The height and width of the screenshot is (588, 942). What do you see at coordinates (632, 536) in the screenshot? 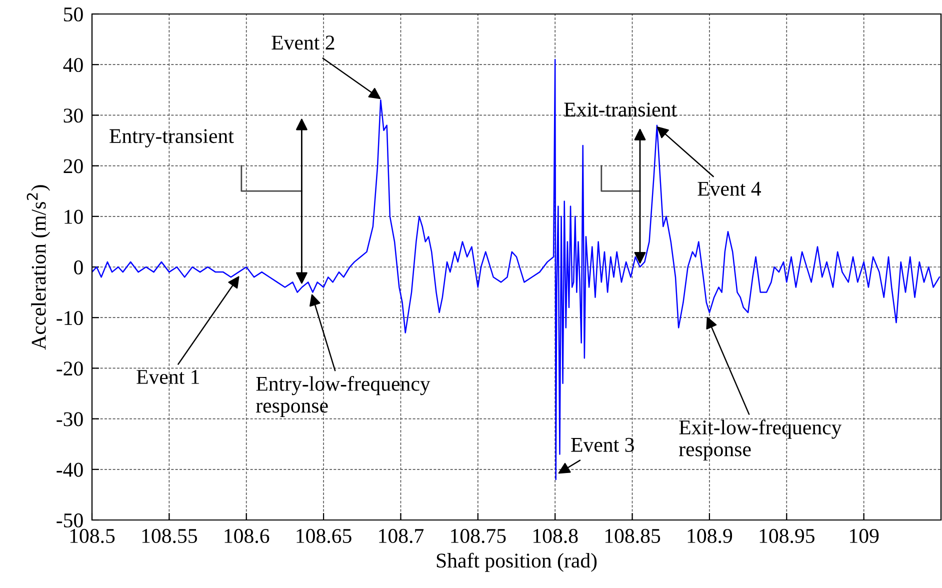
I see `x-tick-label: 108.85` at bounding box center [632, 536].